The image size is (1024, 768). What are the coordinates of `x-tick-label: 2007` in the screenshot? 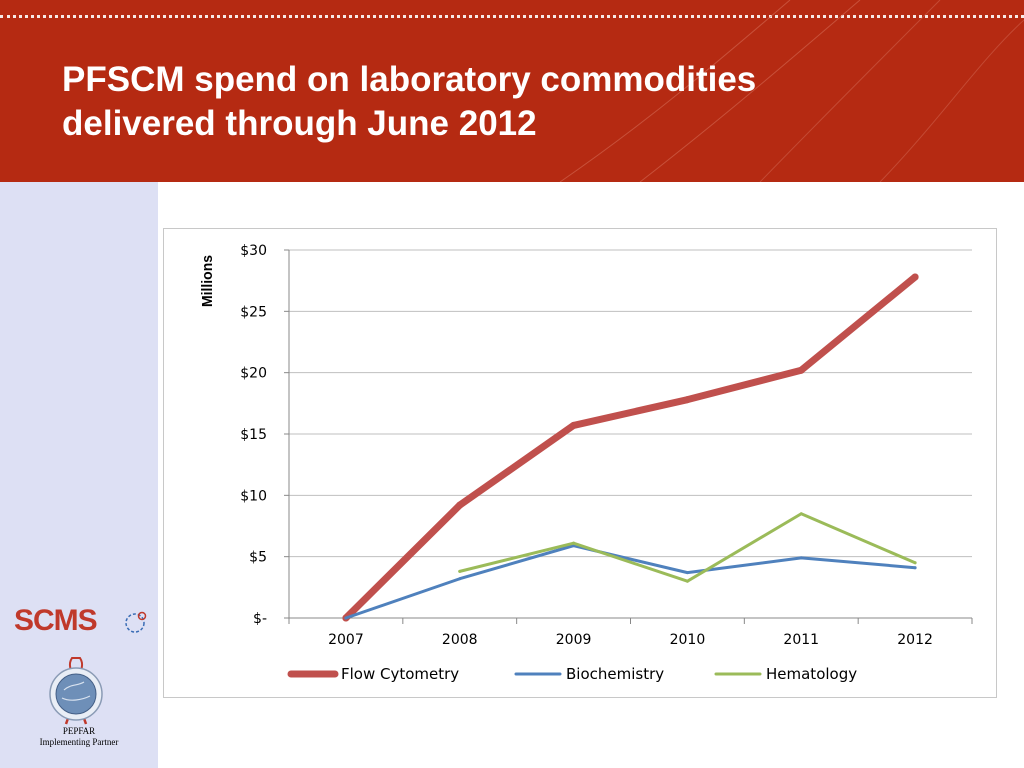 It's located at (346, 640).